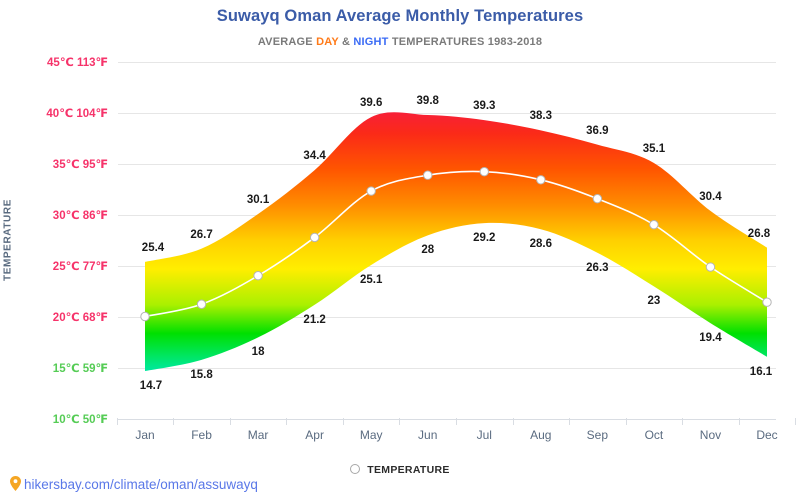 Image resolution: width=800 pixels, height=500 pixels. I want to click on night-value-label-sep: 26.3, so click(597, 267).